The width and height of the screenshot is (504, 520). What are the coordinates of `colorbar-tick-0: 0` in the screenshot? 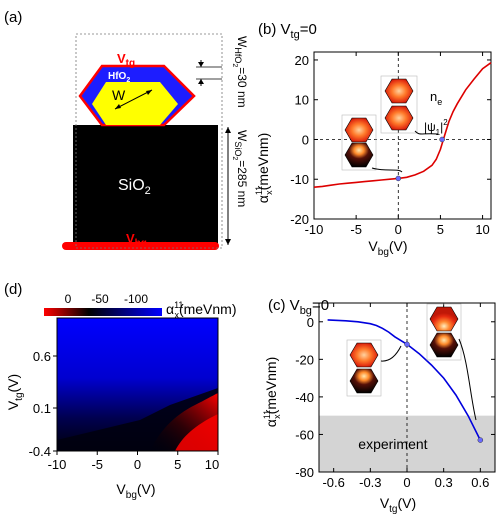 It's located at (68, 299).